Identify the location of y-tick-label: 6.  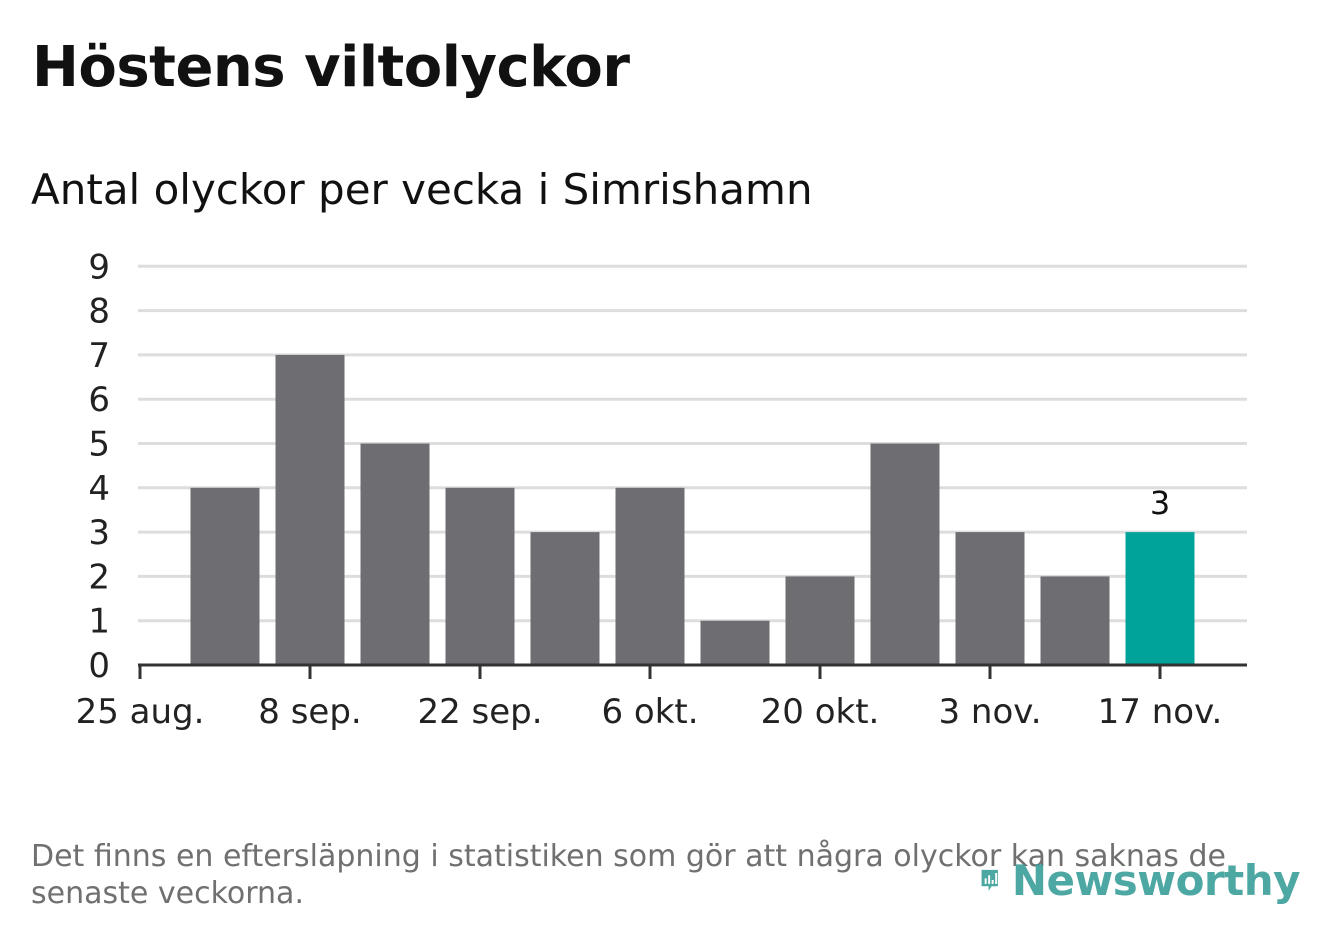
(99, 400).